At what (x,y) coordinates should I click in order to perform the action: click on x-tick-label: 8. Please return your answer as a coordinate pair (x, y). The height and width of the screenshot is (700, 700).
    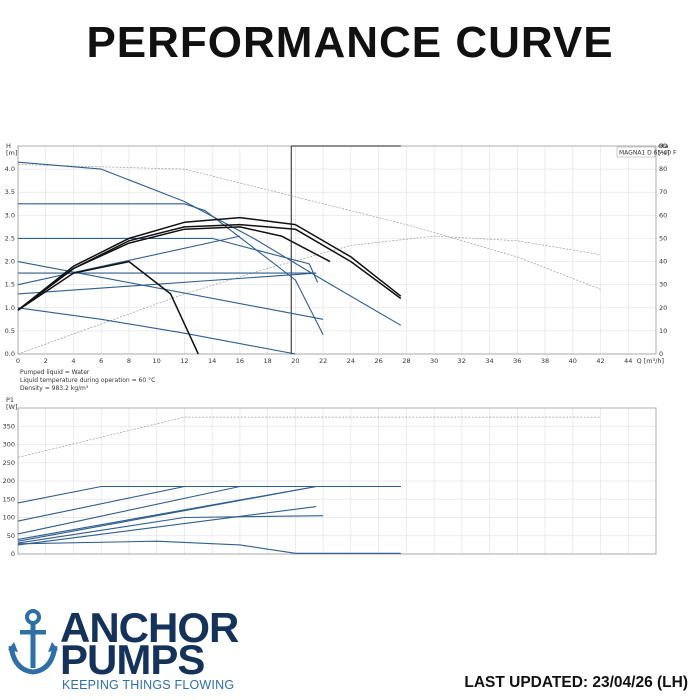
    Looking at the image, I should click on (129, 361).